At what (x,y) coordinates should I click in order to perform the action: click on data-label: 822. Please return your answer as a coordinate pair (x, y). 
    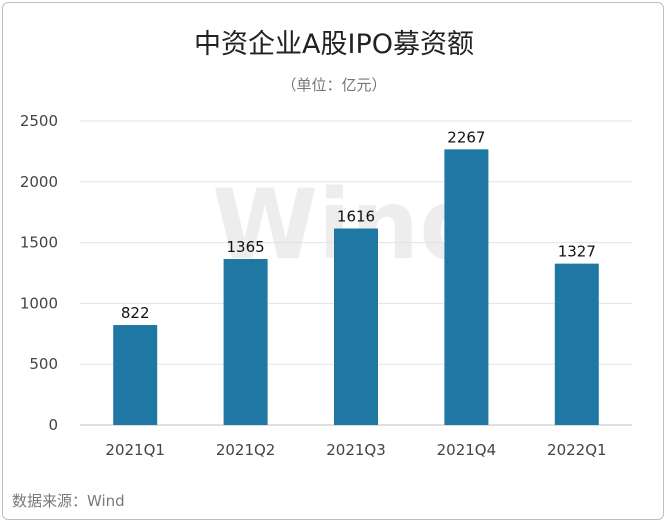
    Looking at the image, I should click on (135, 313).